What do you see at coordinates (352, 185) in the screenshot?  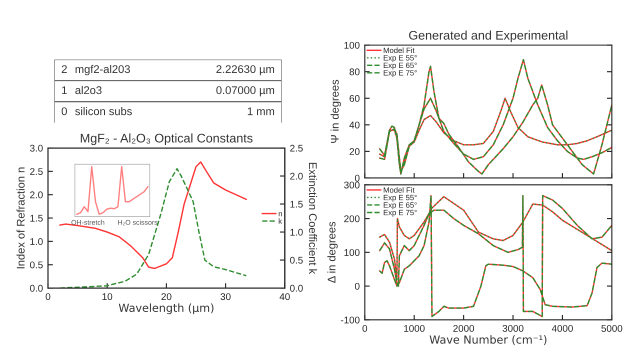 I see `y-tick-label: 300` at bounding box center [352, 185].